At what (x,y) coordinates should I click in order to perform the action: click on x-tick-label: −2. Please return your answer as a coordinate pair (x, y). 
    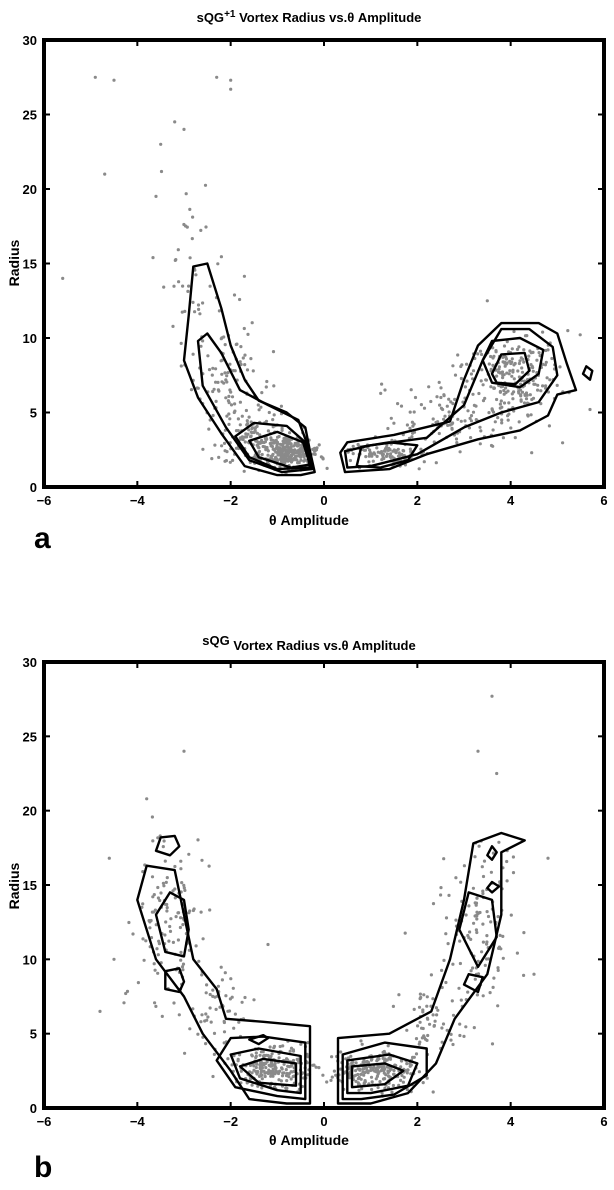
    Looking at the image, I should click on (230, 1121).